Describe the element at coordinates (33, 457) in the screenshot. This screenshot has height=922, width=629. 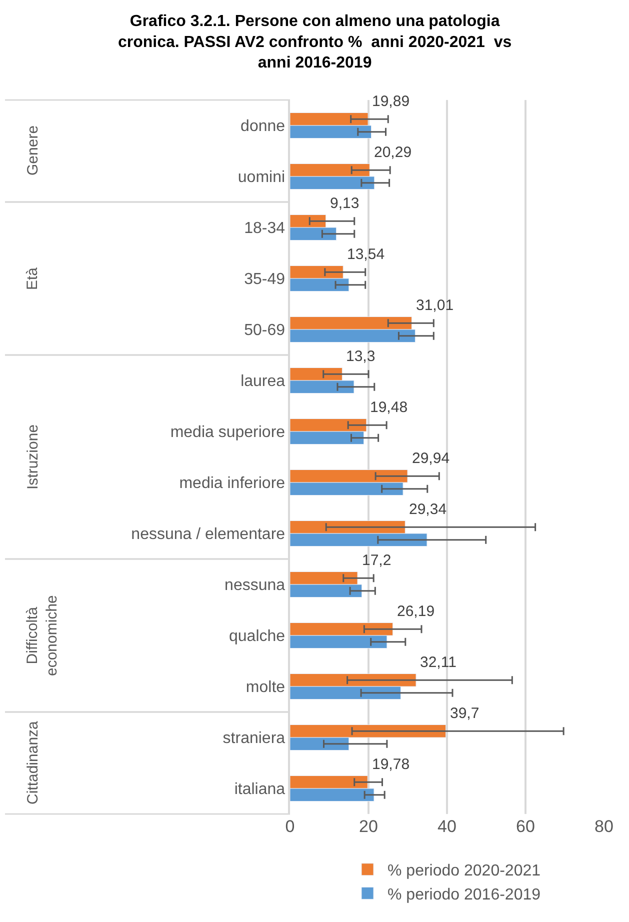
I see `y-axis-title: Istruzione` at that location.